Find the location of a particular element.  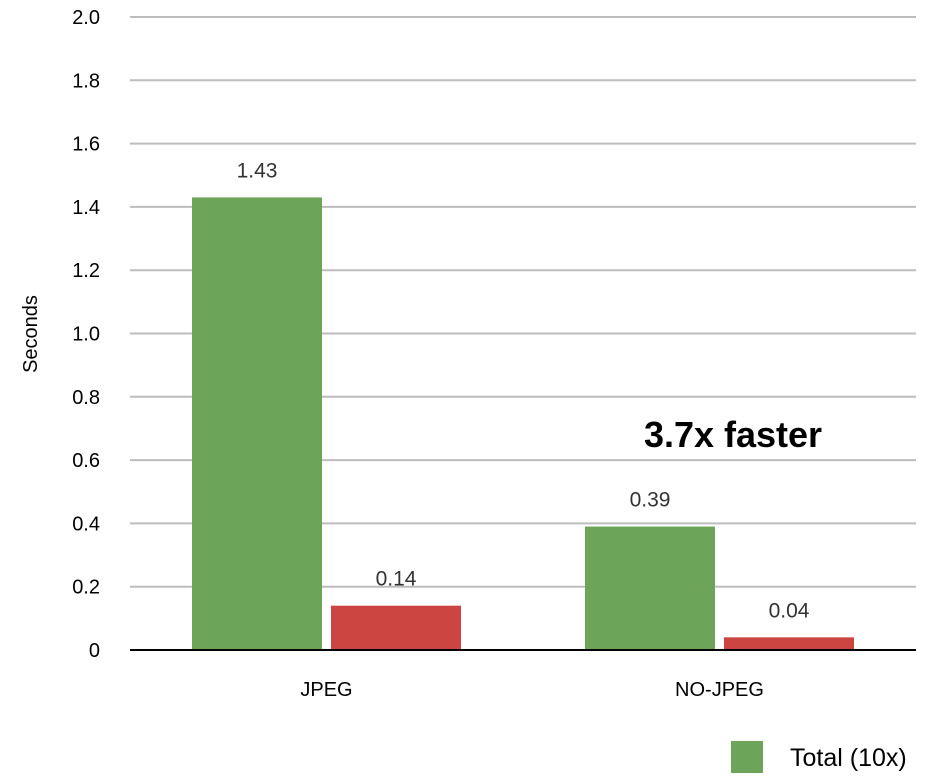

category-labels: JPEG NO-JPEG is located at coordinates (532, 690).